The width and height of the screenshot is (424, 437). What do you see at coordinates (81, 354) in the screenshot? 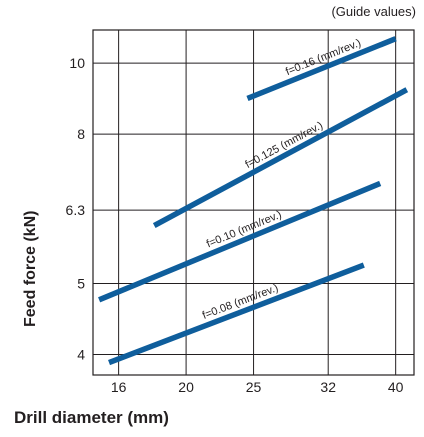
I see `y-tick-label: 4` at bounding box center [81, 354].